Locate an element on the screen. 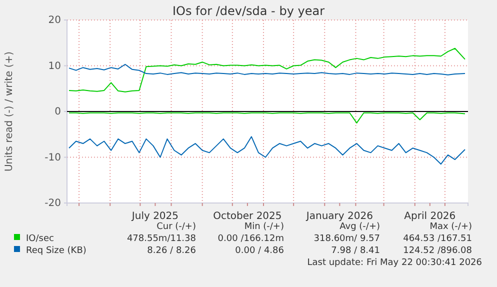 This screenshot has height=287, width=497. chart-title: IOs for /dev/sda - by year is located at coordinates (248, 11).